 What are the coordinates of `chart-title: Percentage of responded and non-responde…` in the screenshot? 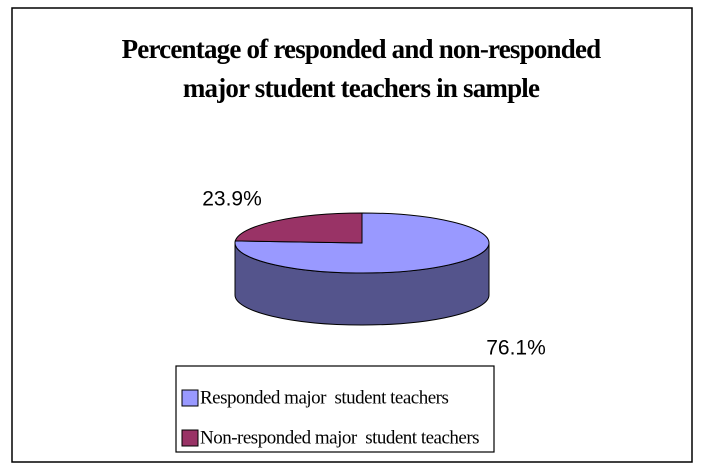 It's located at (361, 68).